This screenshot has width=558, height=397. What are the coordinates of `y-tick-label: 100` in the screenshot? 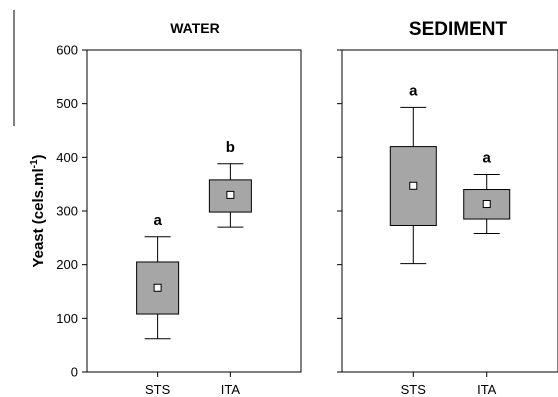 It's located at (67, 318).